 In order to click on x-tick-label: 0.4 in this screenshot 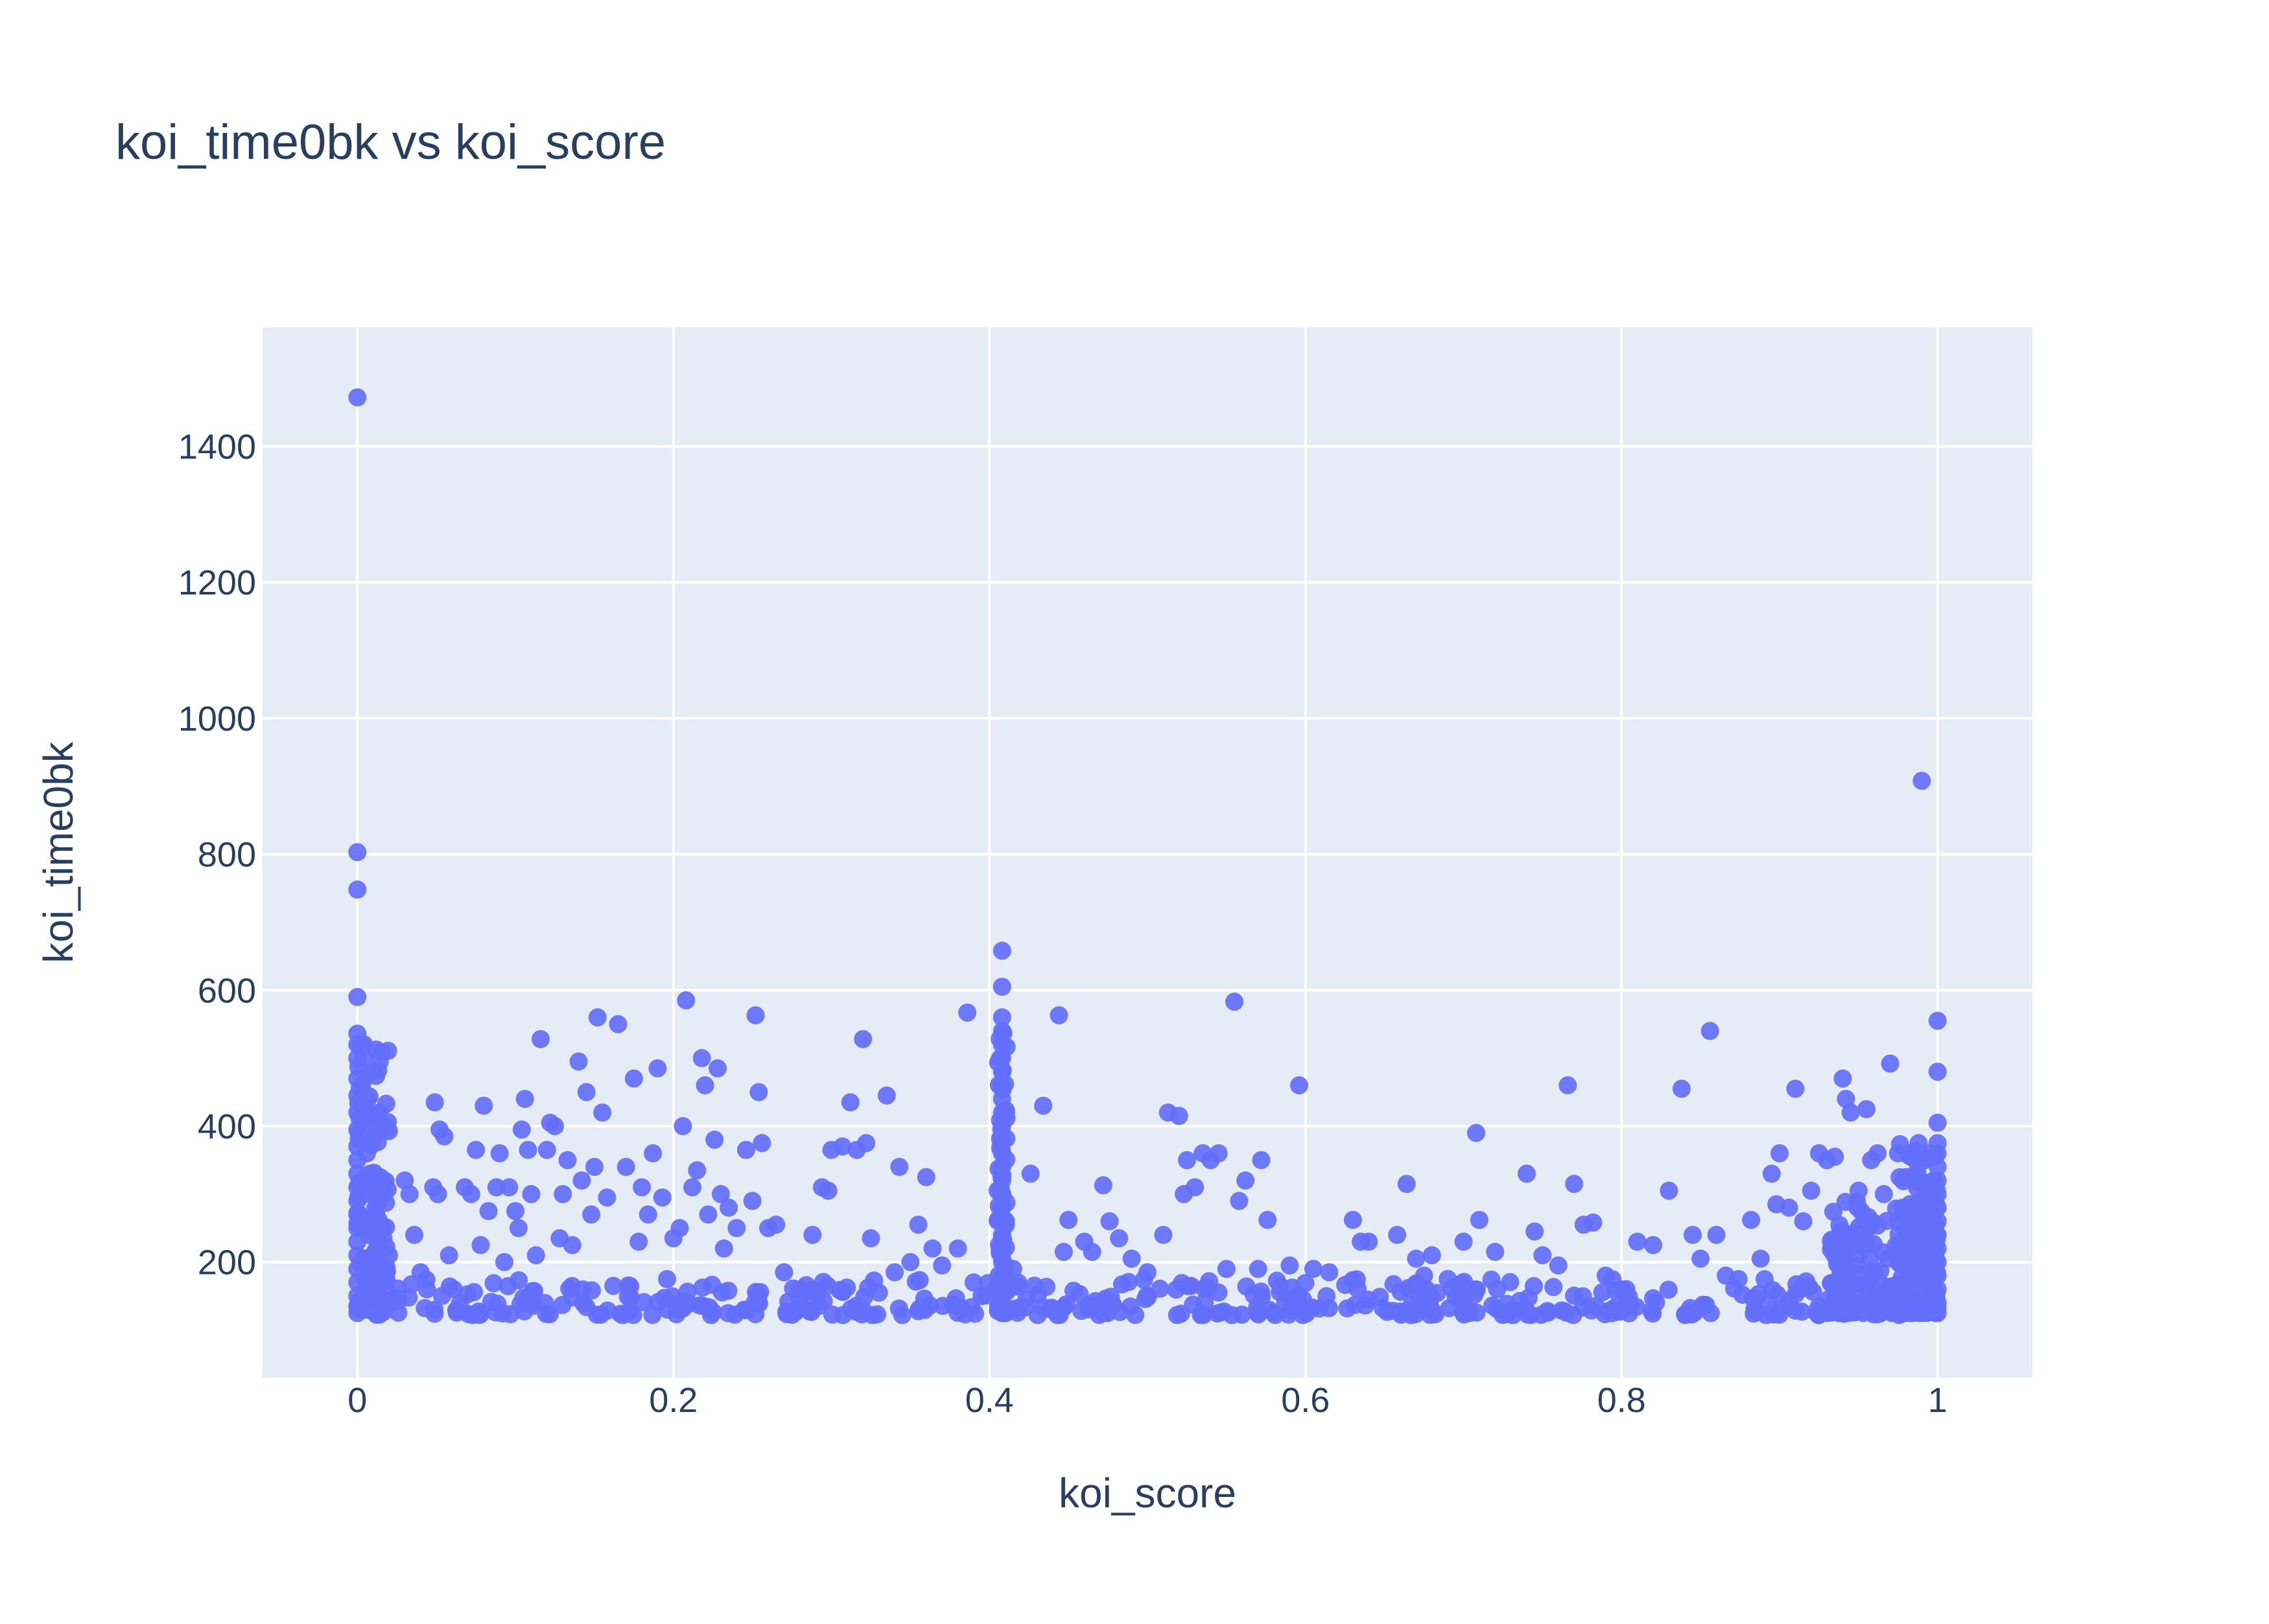, I will do `click(989, 1401)`.